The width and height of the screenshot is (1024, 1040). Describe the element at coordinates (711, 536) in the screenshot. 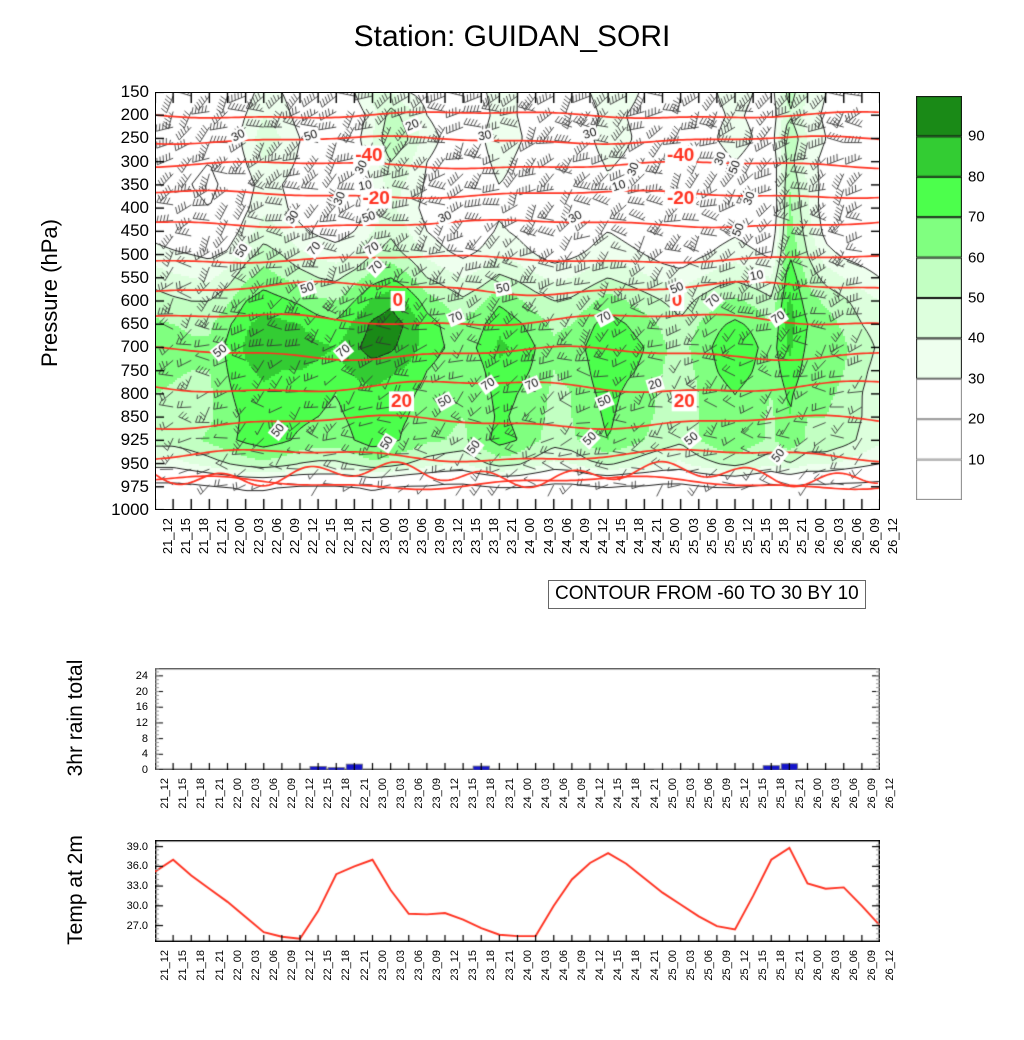

I see `cross-section-time-tick: 25_06` at that location.